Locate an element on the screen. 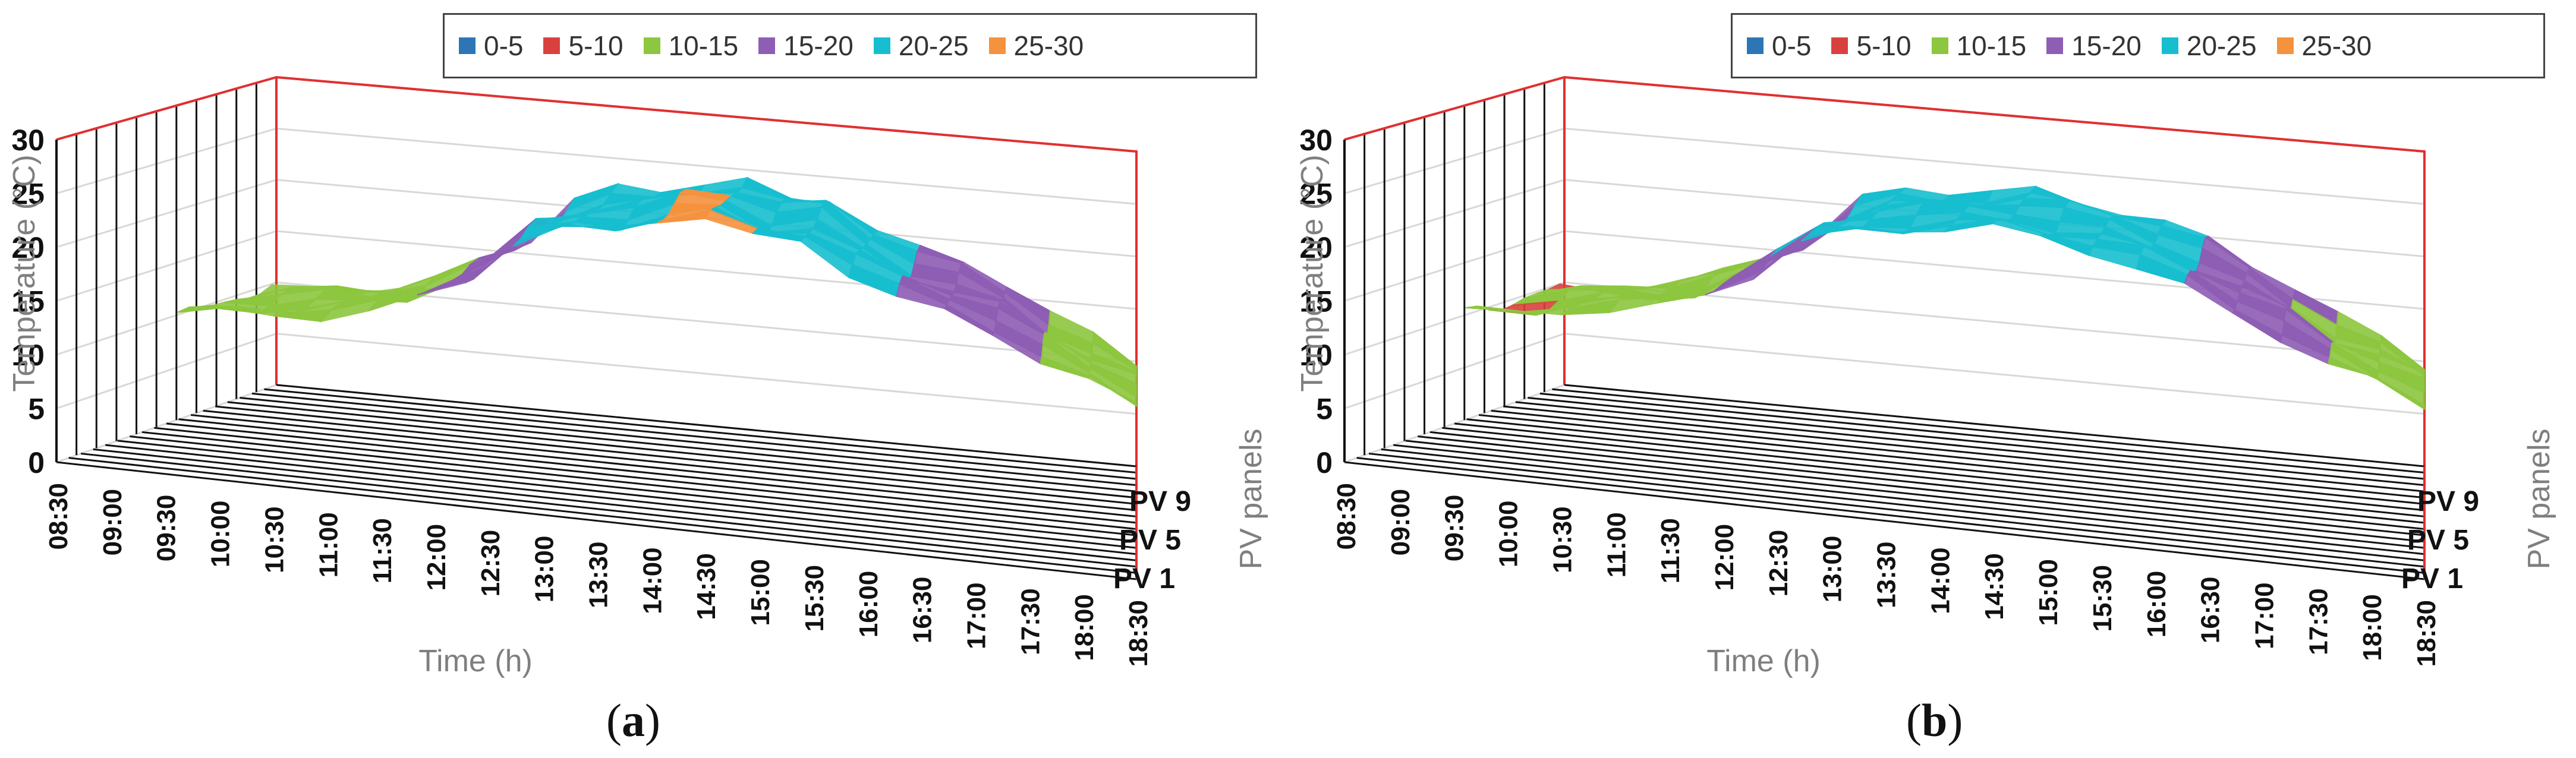  legend-item: 0-5 is located at coordinates (491, 46).